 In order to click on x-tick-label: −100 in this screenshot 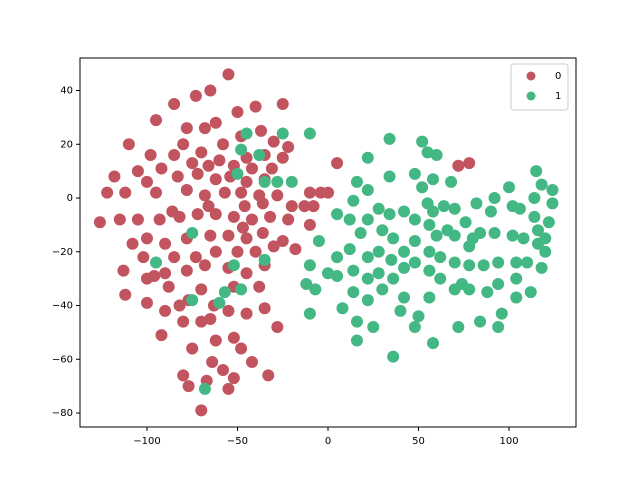, I will do `click(146, 441)`.